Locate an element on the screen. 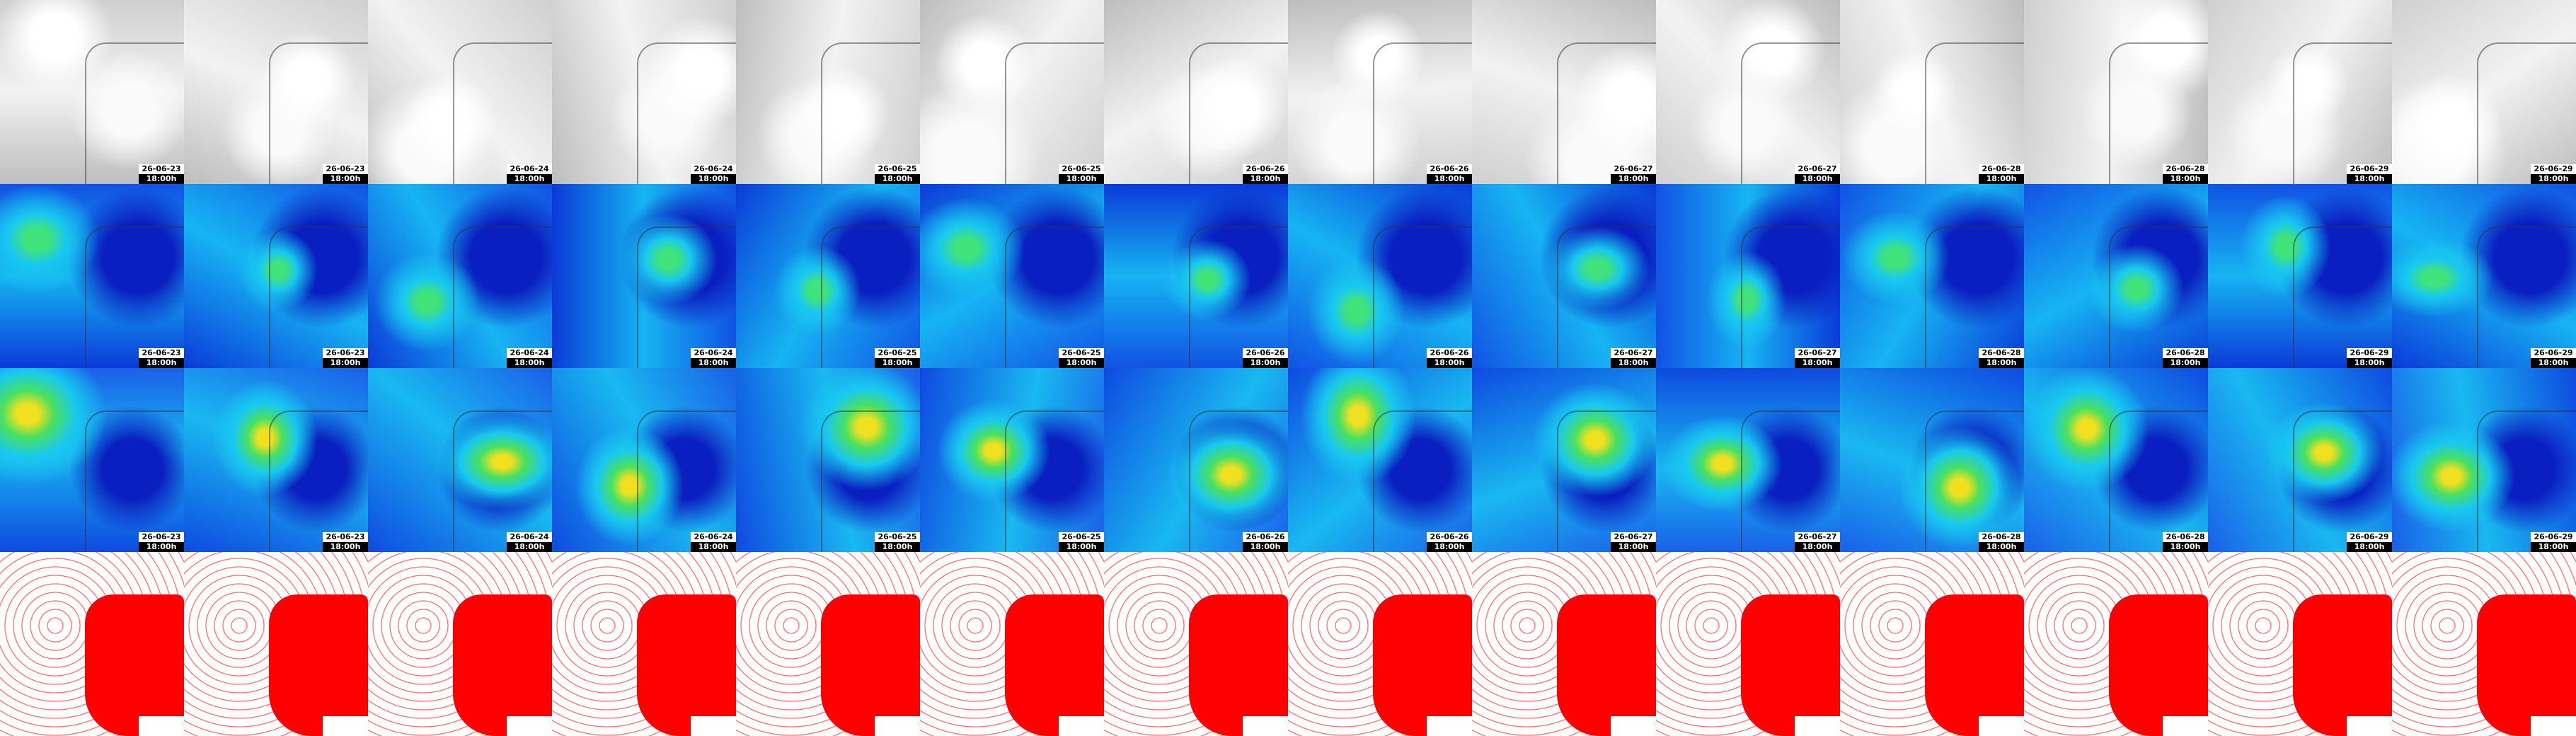  map-panel: 26-06-28 18:00h is located at coordinates (2116, 92).